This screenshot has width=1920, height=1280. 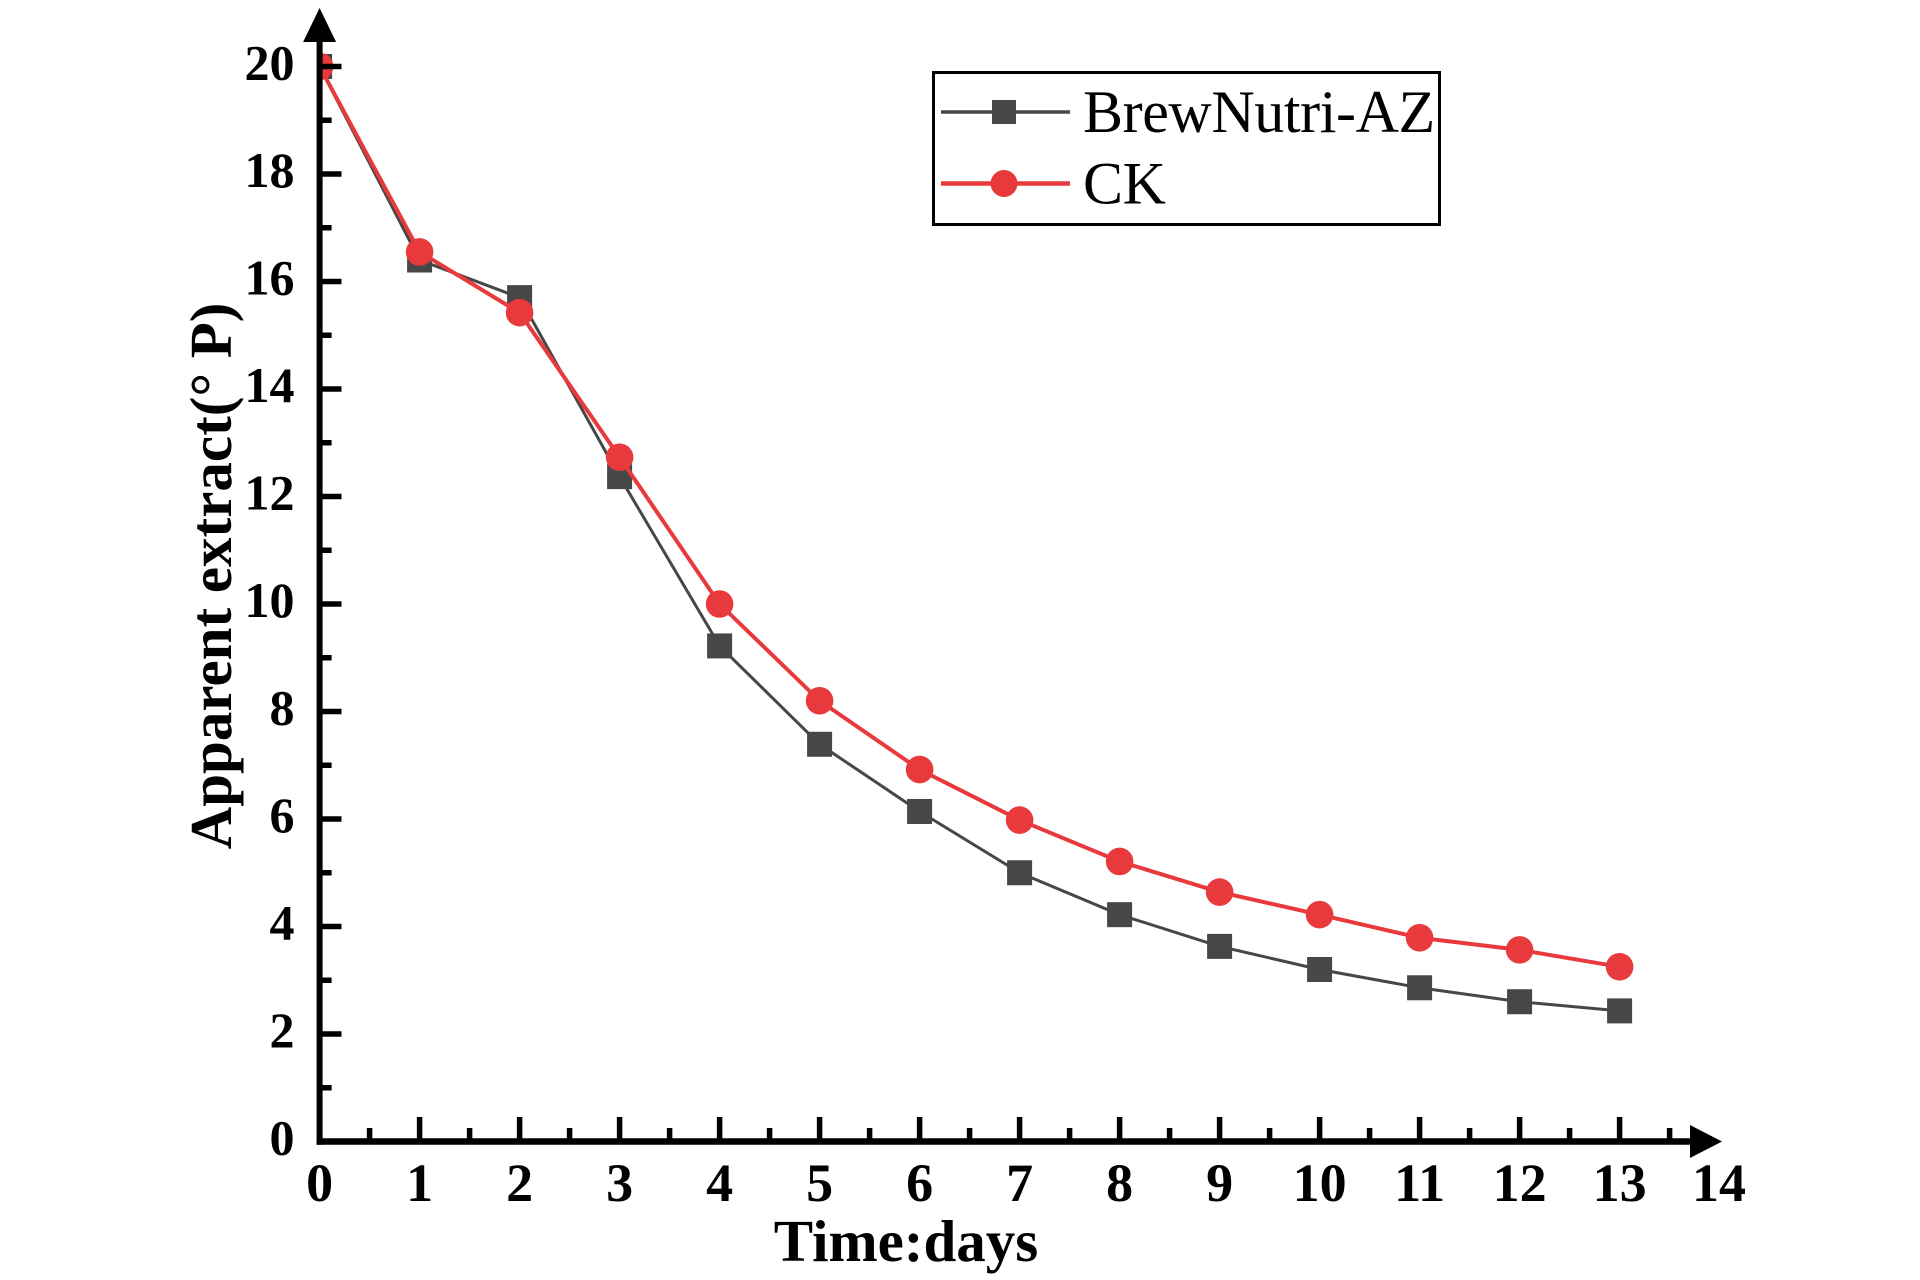 What do you see at coordinates (1219, 1183) in the screenshot?
I see `svg-text: 9` at bounding box center [1219, 1183].